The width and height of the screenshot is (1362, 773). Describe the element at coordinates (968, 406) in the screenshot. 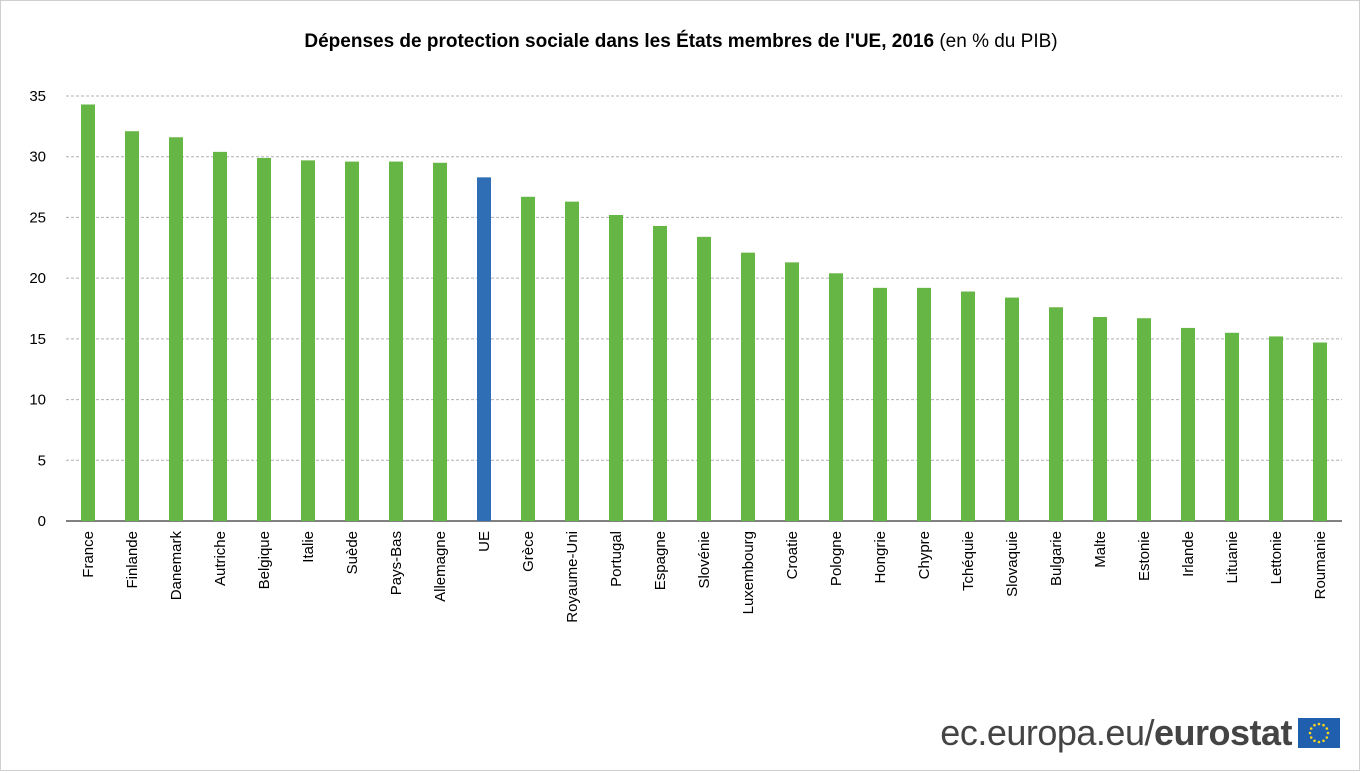

I see `bar-tch-quie` at that location.